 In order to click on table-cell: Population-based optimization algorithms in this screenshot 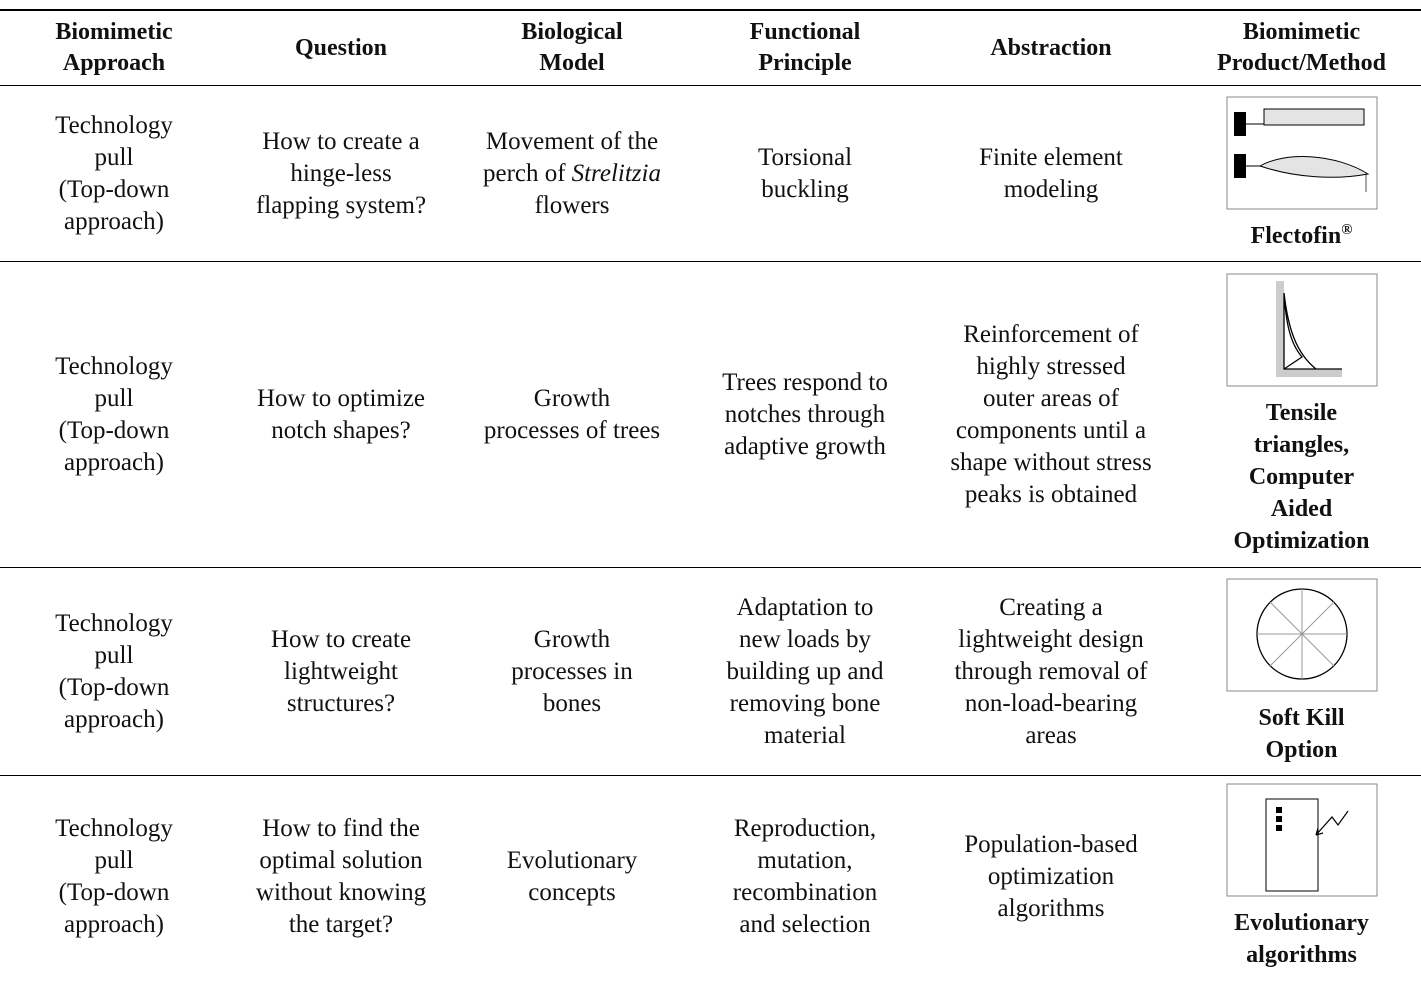, I will do `click(1051, 877)`.